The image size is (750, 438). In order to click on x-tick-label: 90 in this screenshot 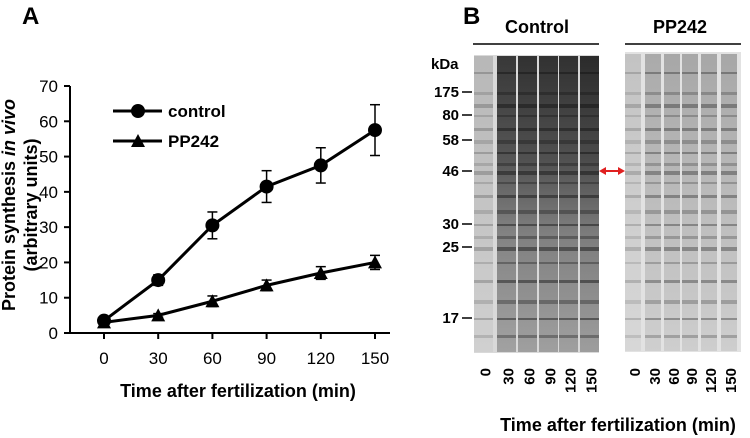, I will do `click(266, 358)`.